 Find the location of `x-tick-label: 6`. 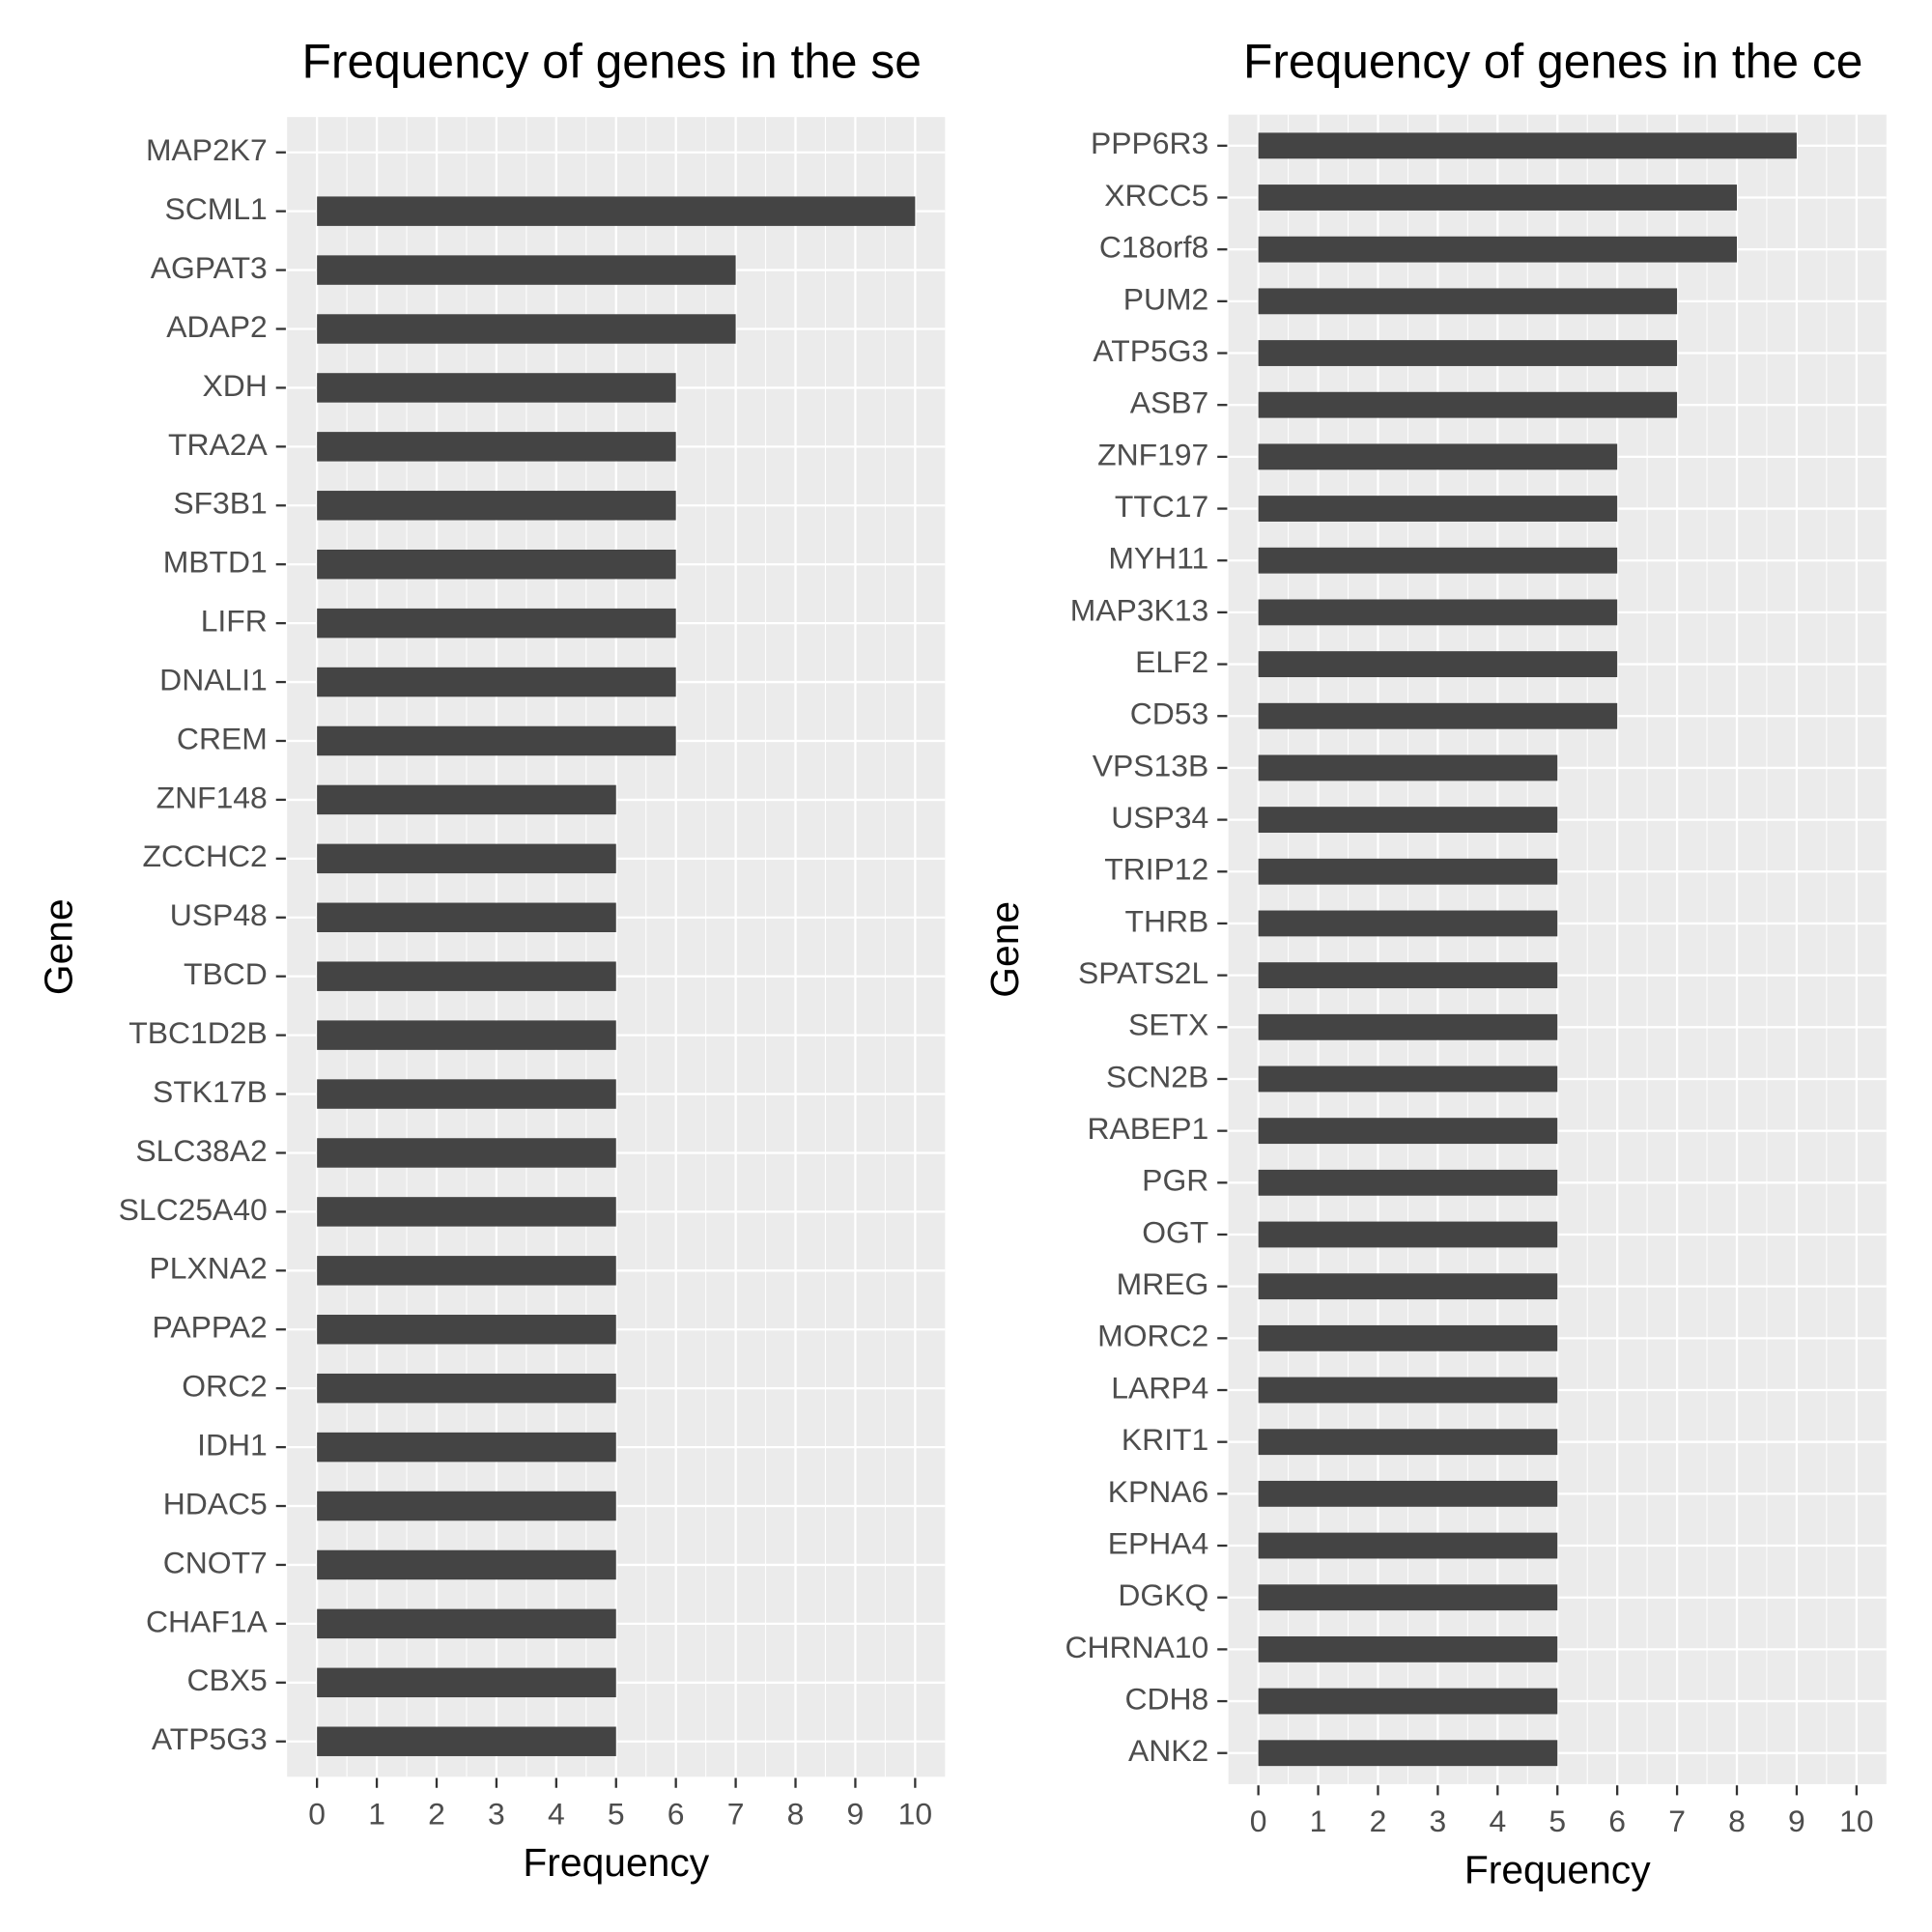

x-tick-label: 6 is located at coordinates (1617, 1821).